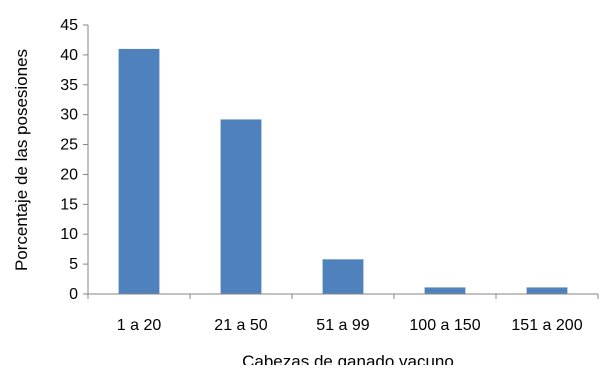 This screenshot has width=606, height=370. Describe the element at coordinates (343, 314) in the screenshot. I see `x-axis-ticks: 1 a 20 21 a 50 51 a 99 100 a 150 151 a 200` at that location.